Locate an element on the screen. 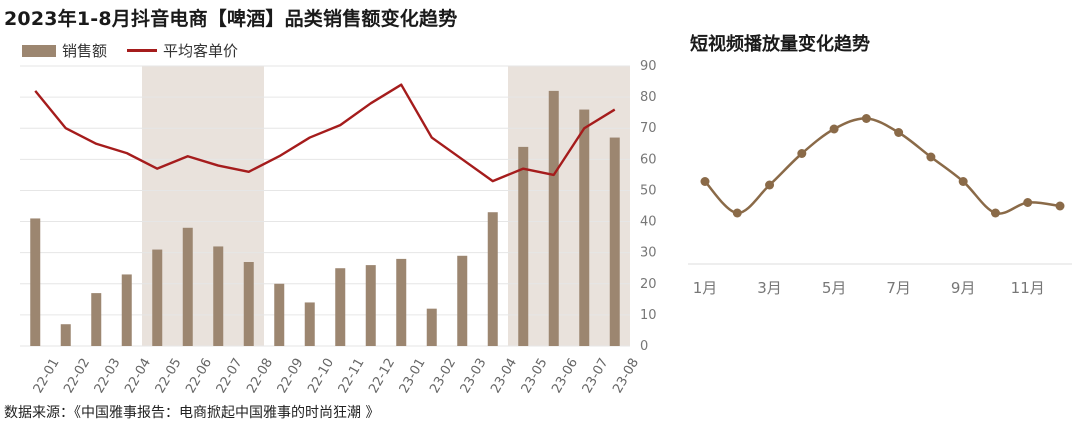 This screenshot has width=1080, height=426. x-tick-label: 22-04 is located at coordinates (138, 376).